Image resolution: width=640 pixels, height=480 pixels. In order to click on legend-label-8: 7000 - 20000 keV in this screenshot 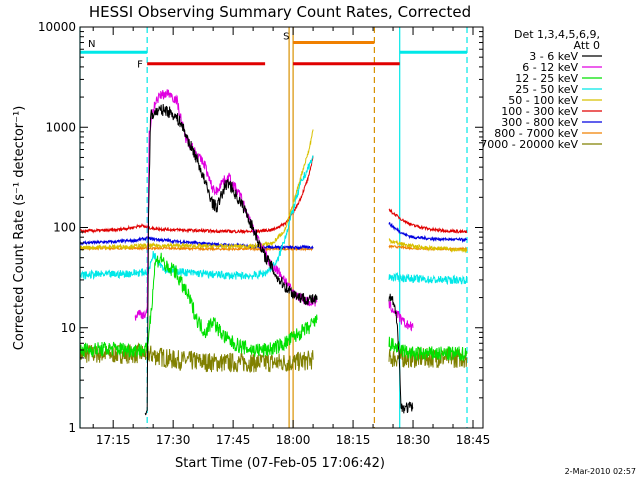, I will do `click(529, 144)`.